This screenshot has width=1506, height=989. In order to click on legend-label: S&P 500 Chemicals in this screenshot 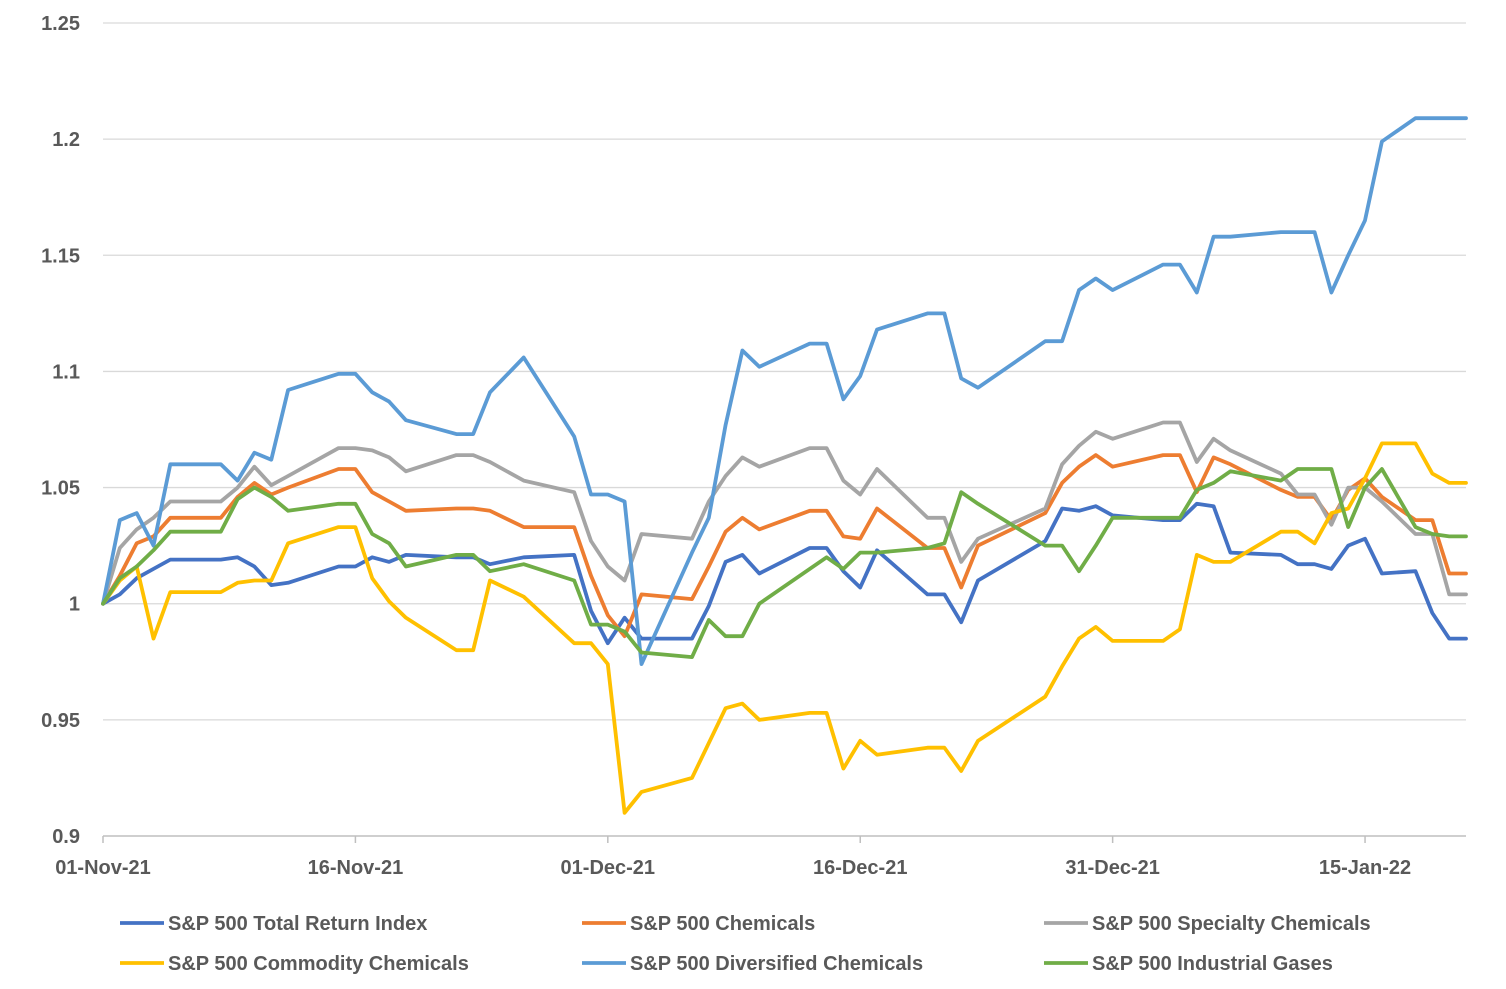, I will do `click(722, 924)`.